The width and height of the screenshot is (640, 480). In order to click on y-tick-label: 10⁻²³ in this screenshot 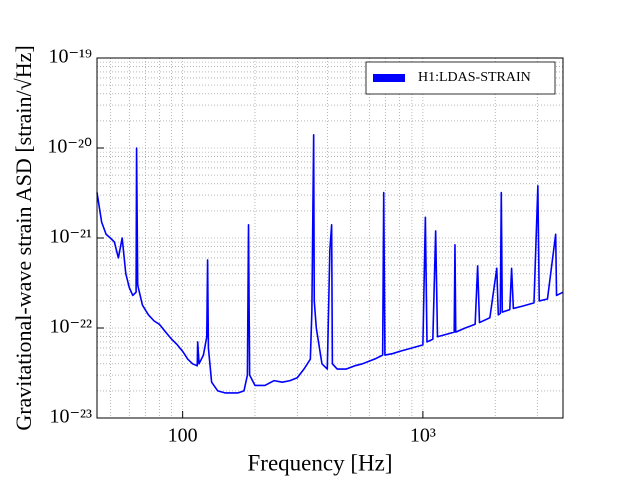, I will do `click(70, 417)`.